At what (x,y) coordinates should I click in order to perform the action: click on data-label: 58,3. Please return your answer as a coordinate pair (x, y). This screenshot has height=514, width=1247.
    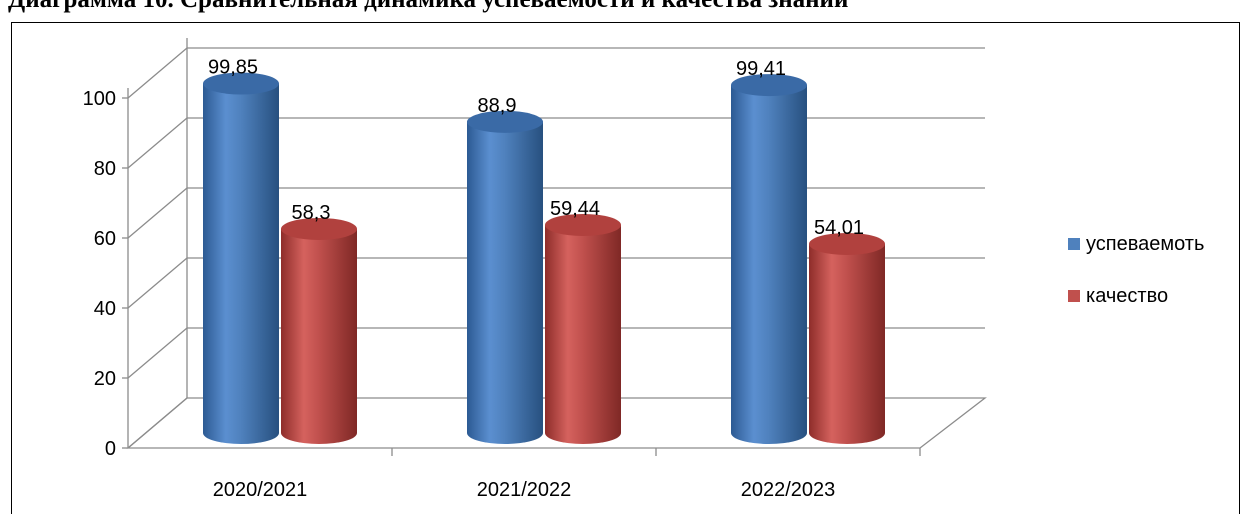
    Looking at the image, I should click on (311, 213).